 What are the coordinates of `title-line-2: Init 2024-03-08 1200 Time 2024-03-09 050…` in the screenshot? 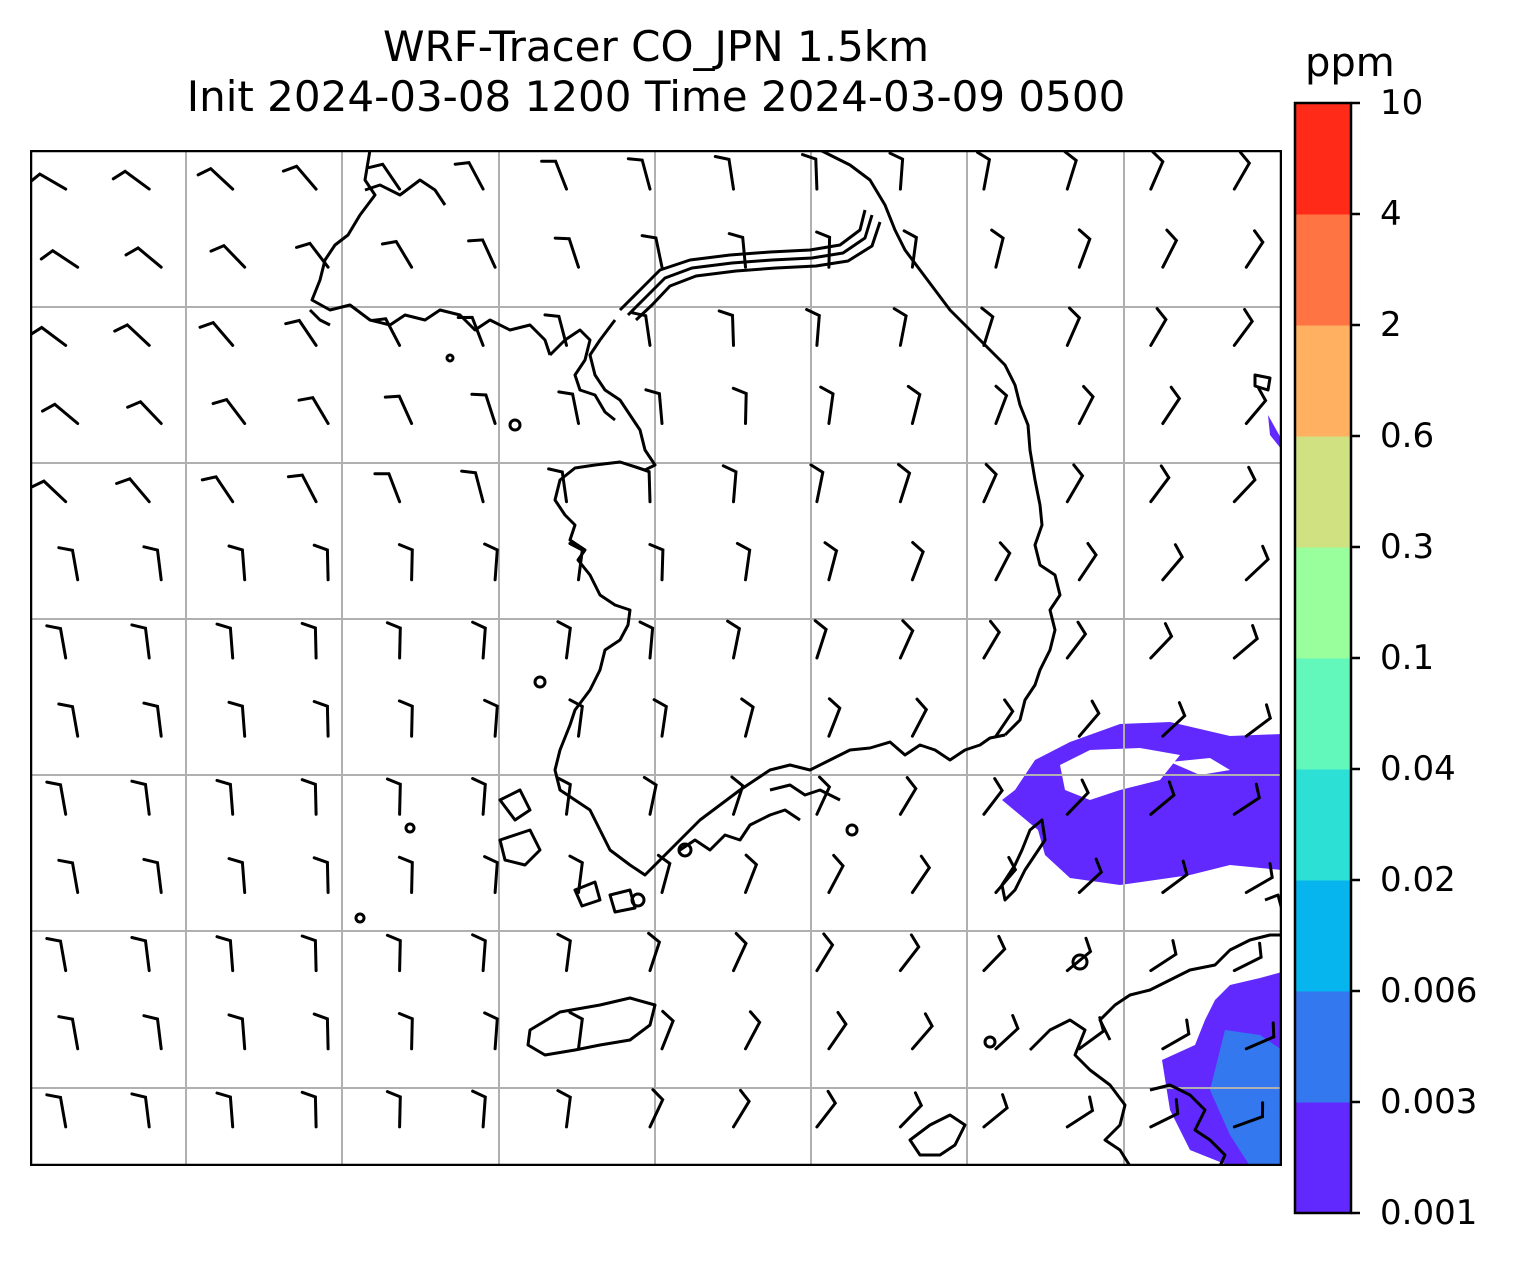 It's located at (656, 96).